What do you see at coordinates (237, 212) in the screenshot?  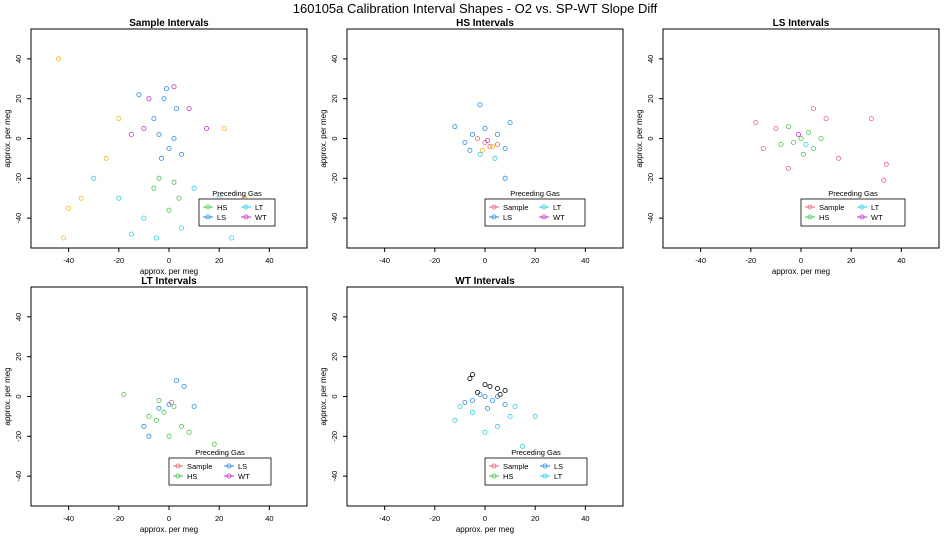 I see `legend-box` at bounding box center [237, 212].